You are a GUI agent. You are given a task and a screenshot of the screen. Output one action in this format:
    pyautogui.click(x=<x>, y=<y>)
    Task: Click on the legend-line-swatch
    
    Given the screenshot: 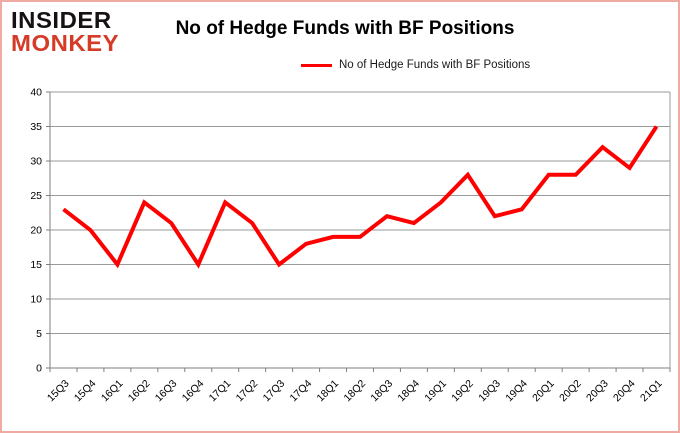 What is the action you would take?
    pyautogui.click(x=316, y=65)
    